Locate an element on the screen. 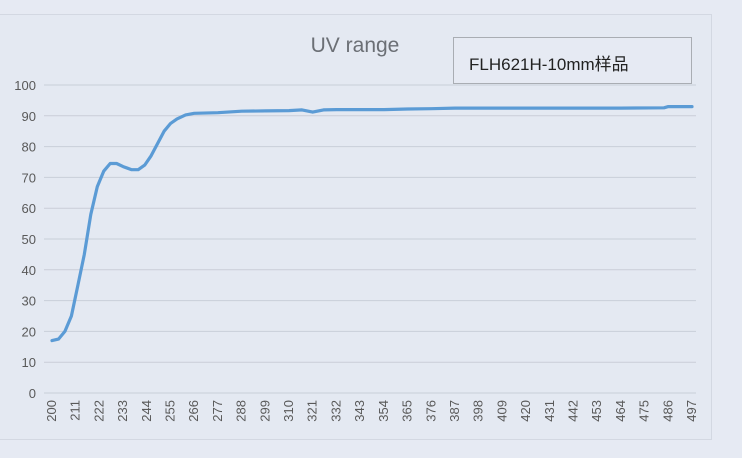 The width and height of the screenshot is (742, 458). x-tick-label: 464 is located at coordinates (620, 411).